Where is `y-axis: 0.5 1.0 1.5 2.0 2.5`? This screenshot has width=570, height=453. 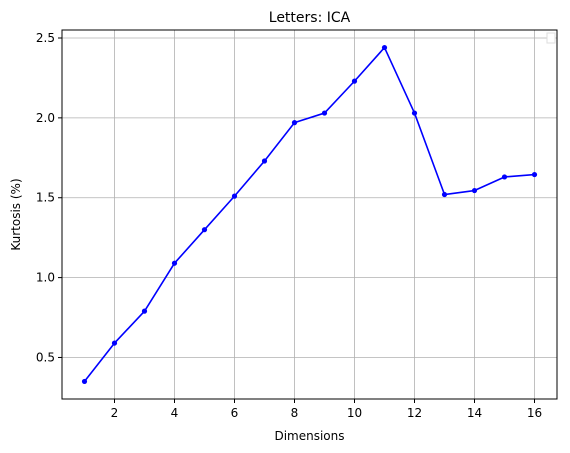
y-axis: 0.5 1.0 1.5 2.0 2.5 is located at coordinates (49, 197).